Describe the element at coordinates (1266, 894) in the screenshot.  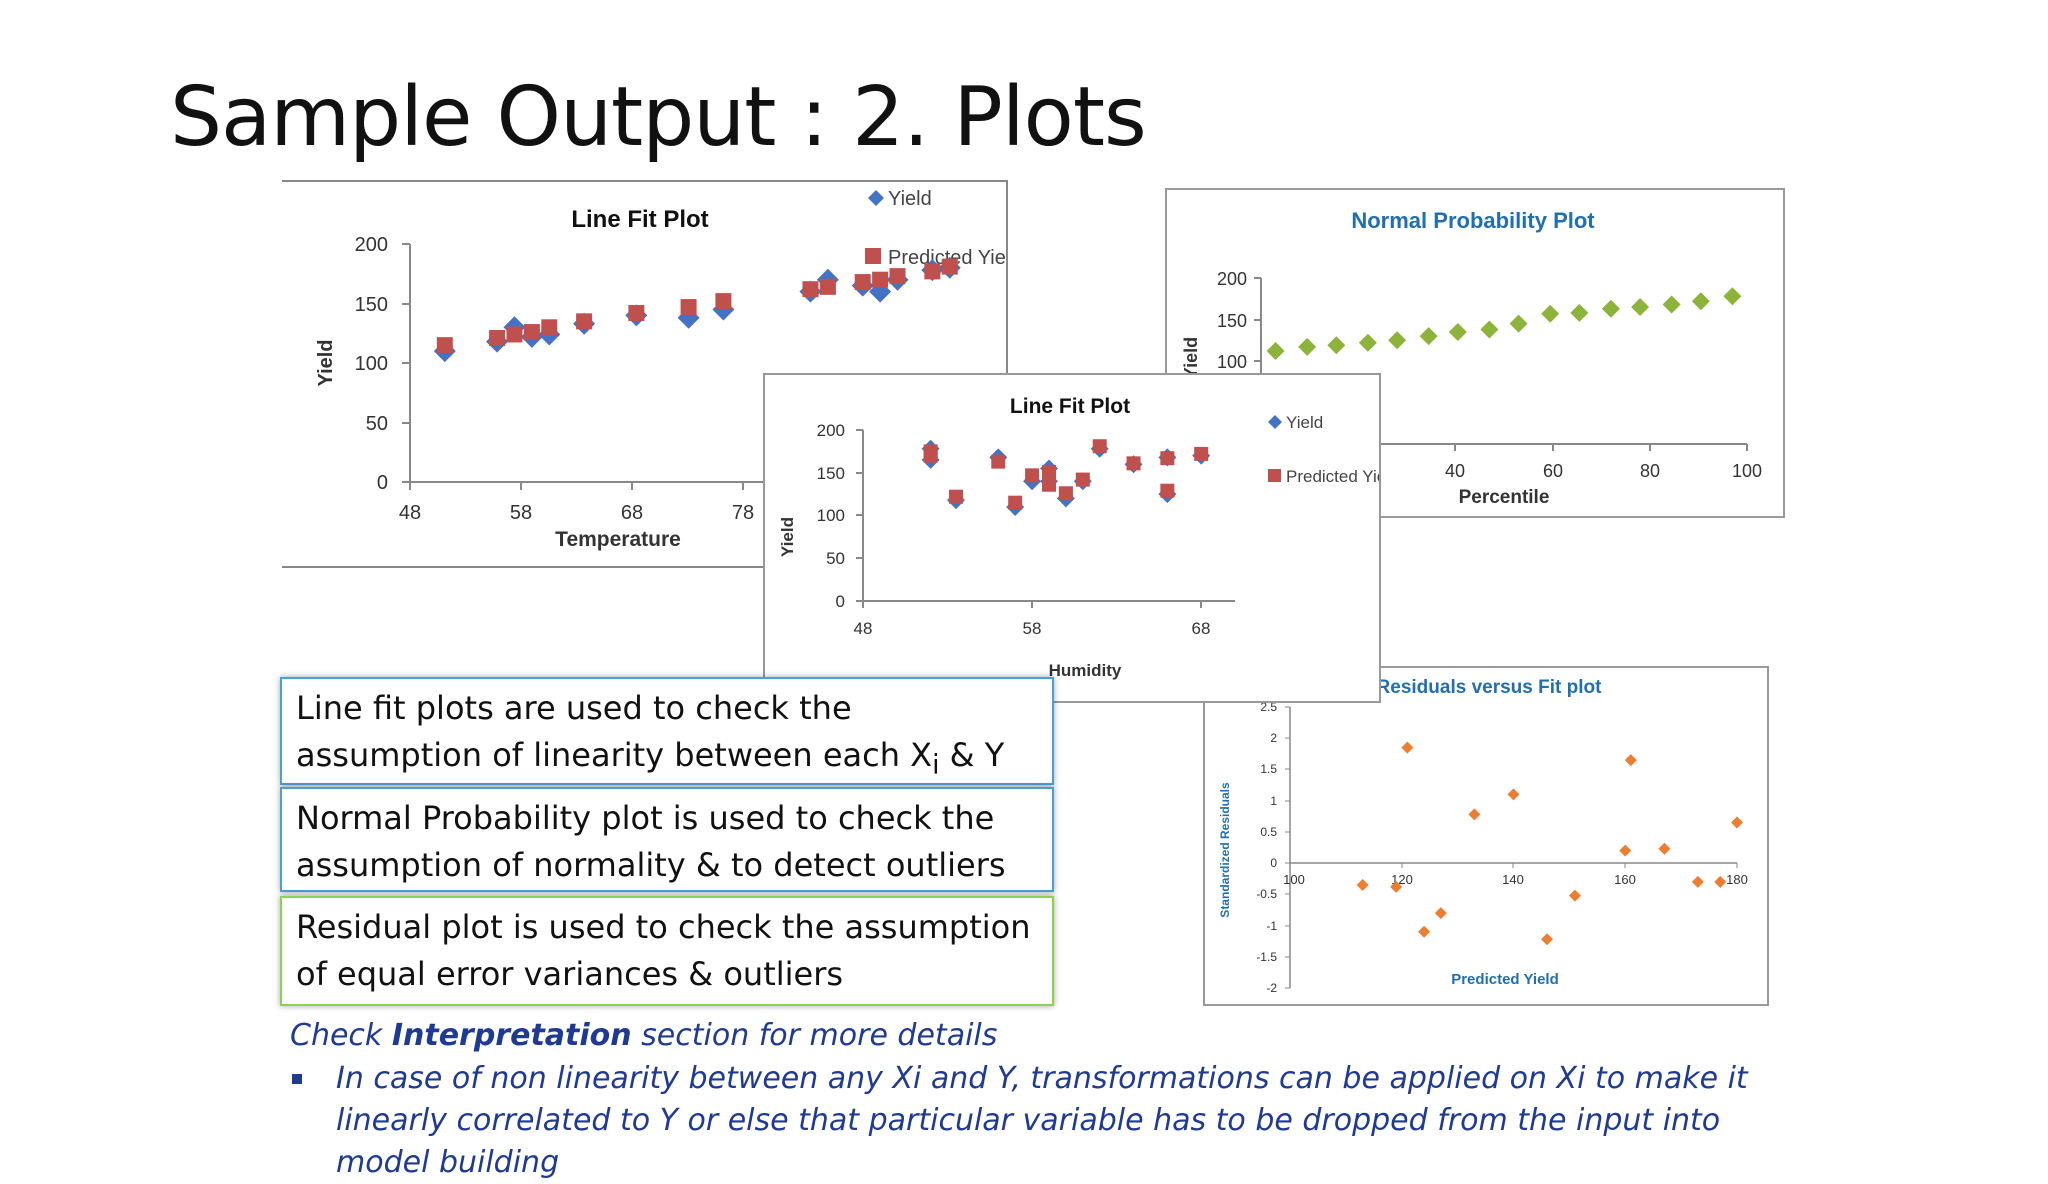
I see `y-tick-label: -0.5` at that location.